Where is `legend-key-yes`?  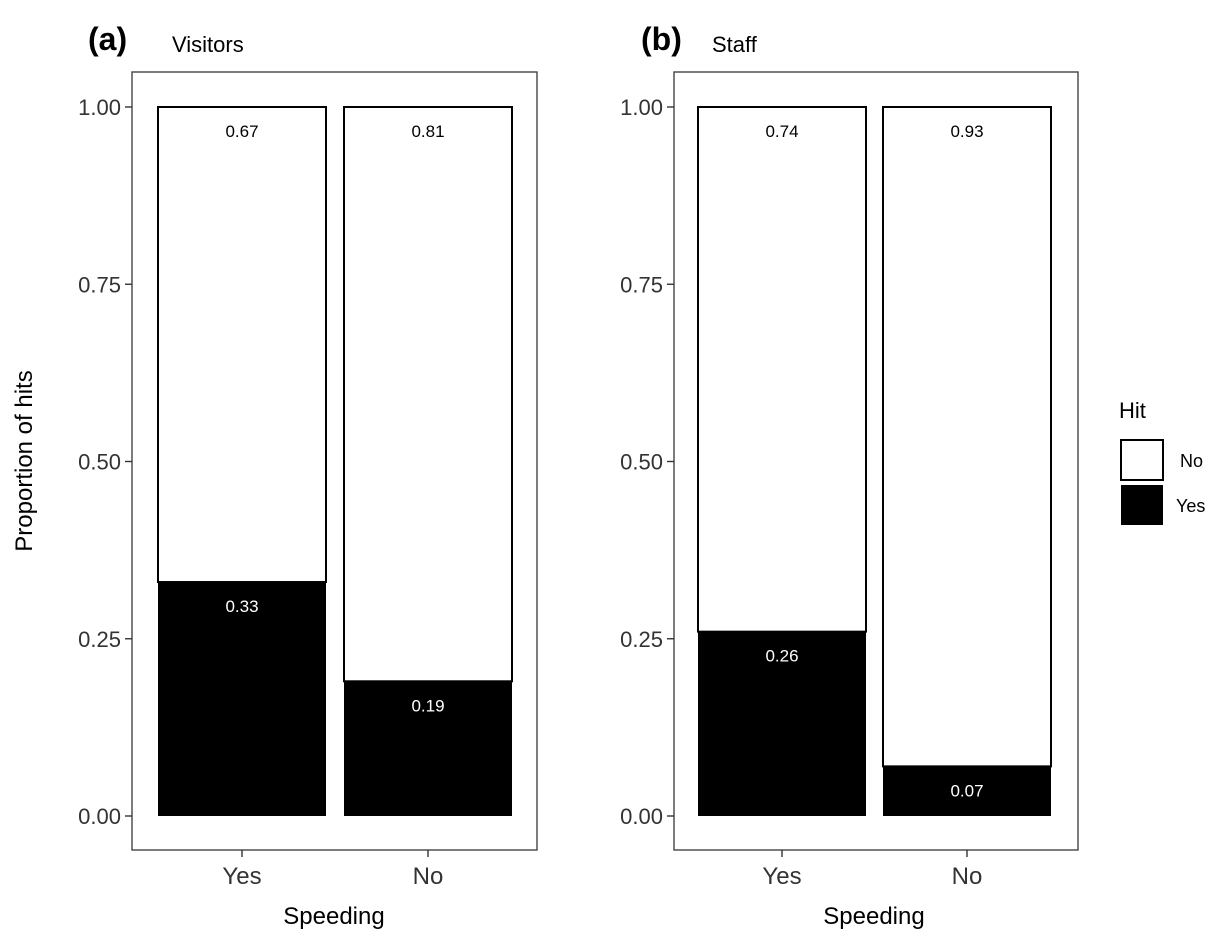 legend-key-yes is located at coordinates (1142, 505).